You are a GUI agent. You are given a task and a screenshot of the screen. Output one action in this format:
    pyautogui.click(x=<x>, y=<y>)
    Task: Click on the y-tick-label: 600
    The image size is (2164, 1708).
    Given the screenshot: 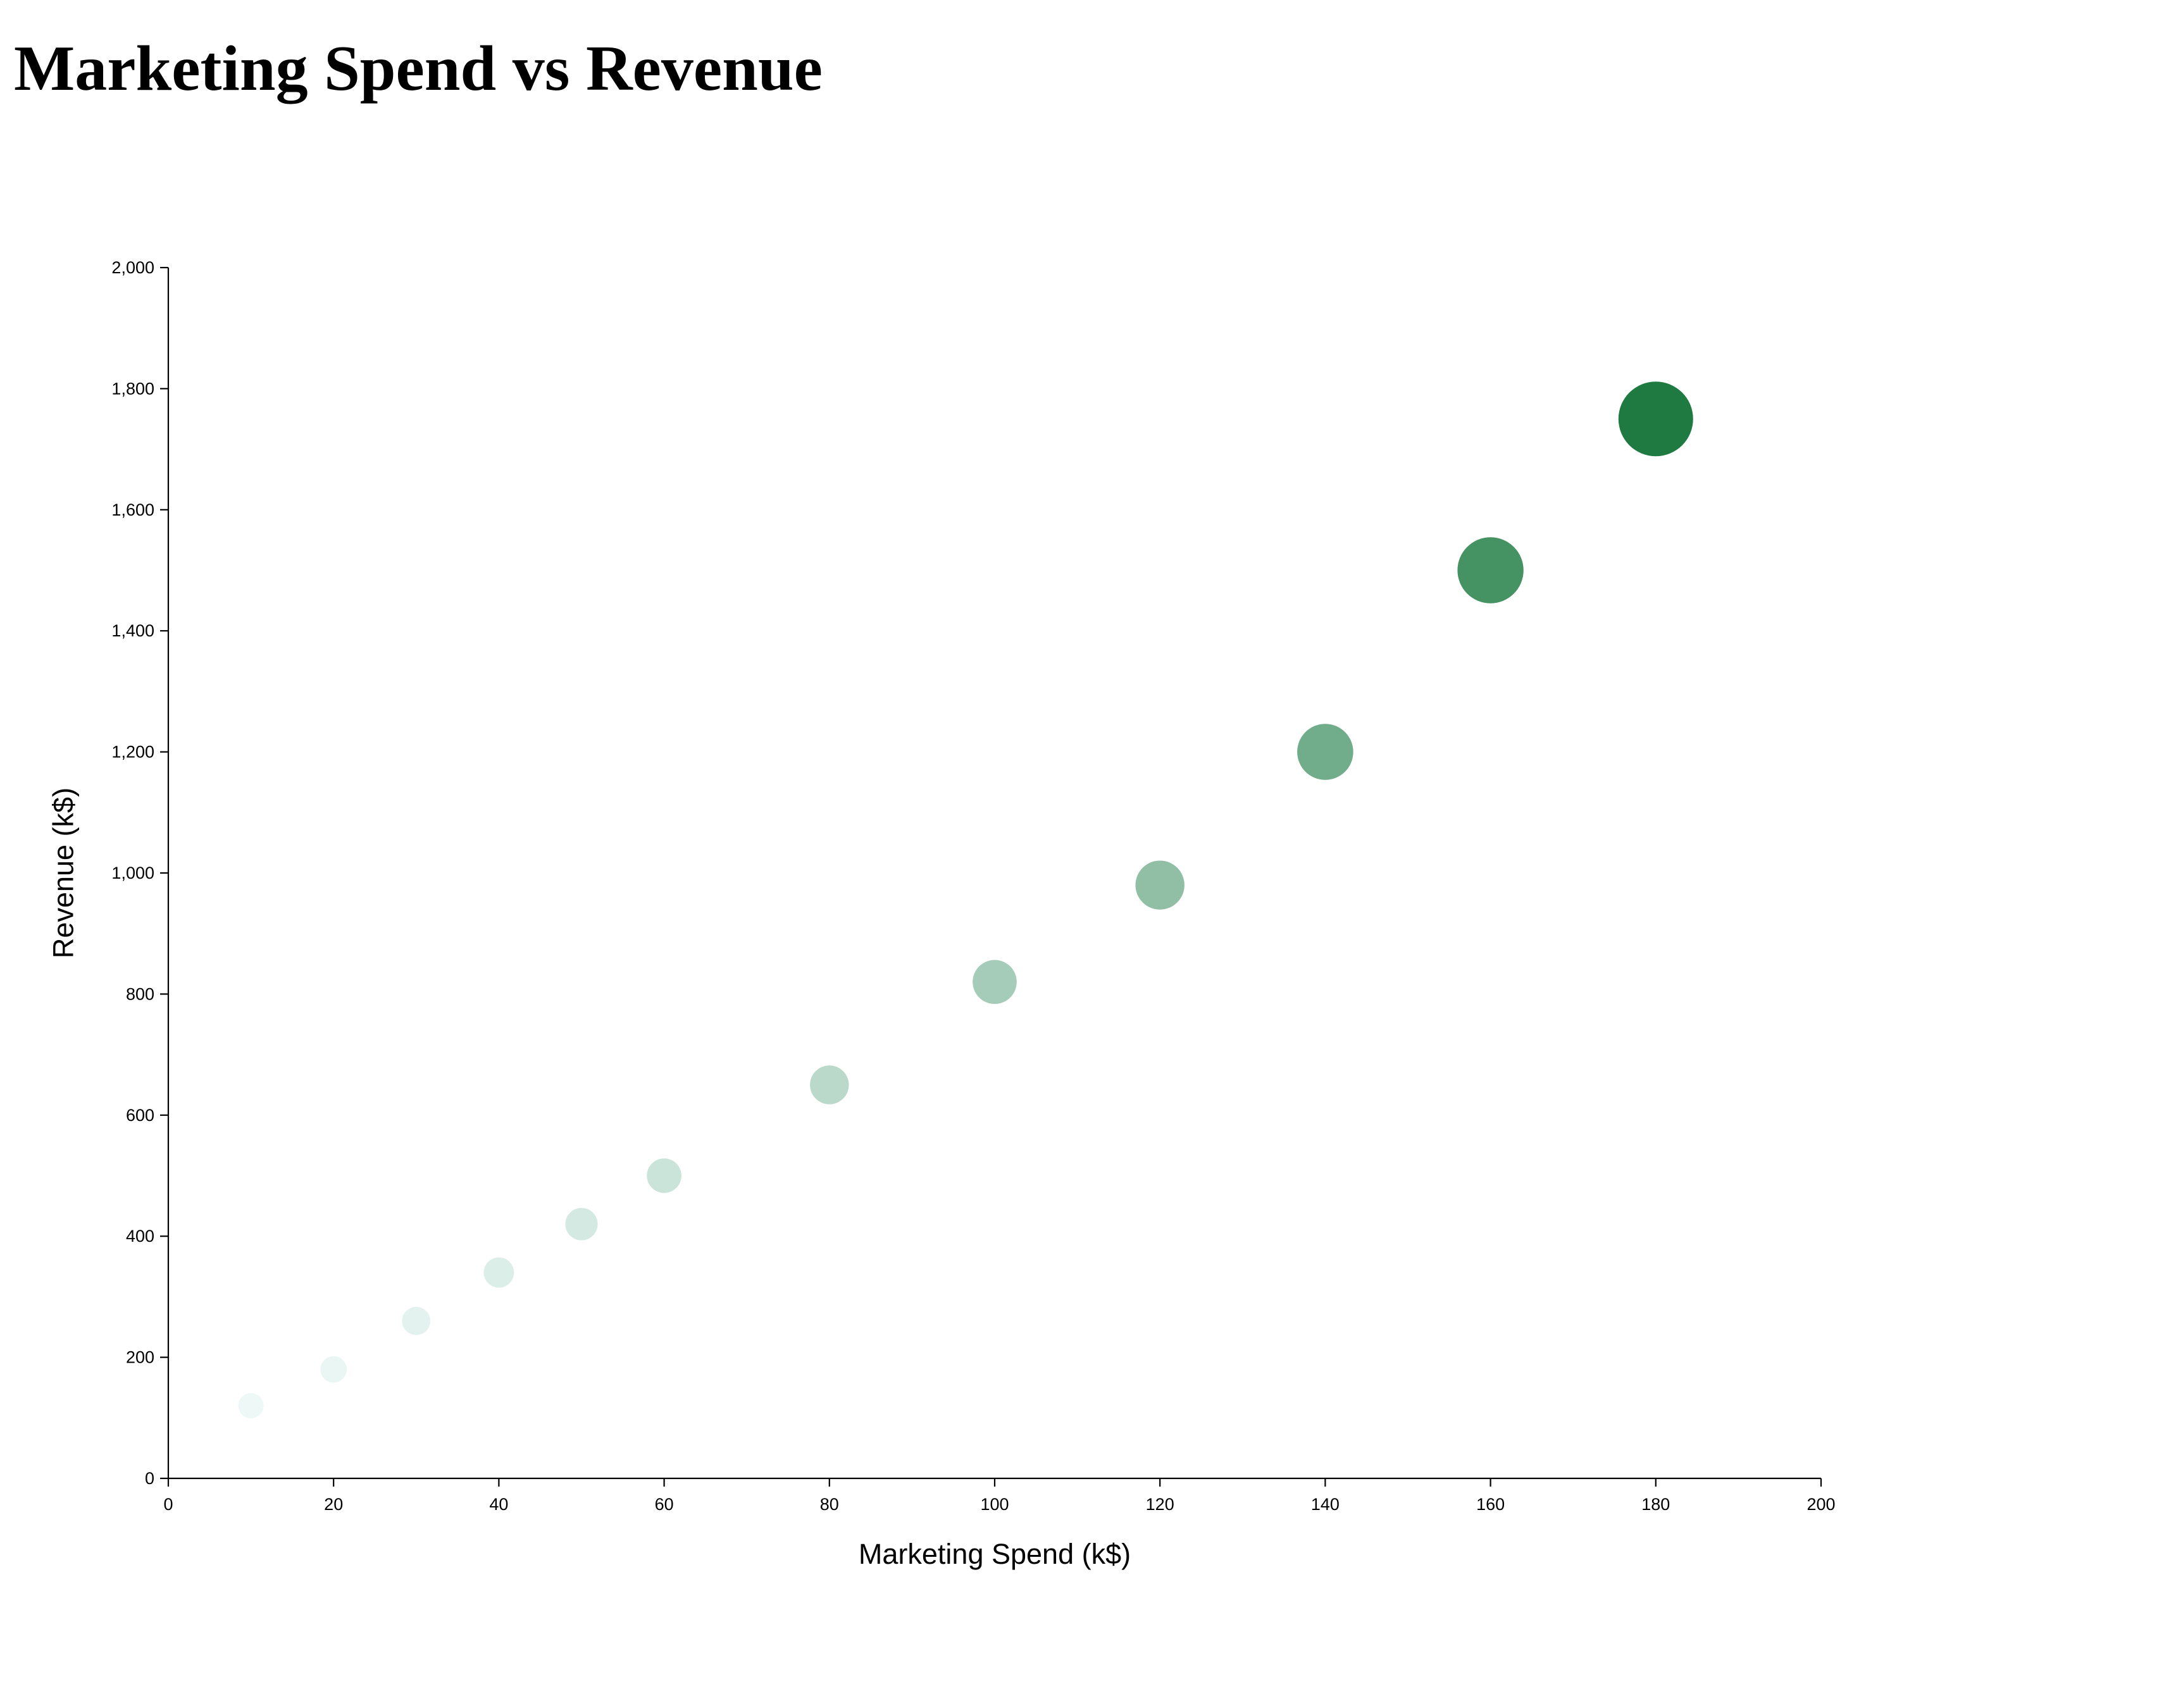 What is the action you would take?
    pyautogui.click(x=140, y=1115)
    